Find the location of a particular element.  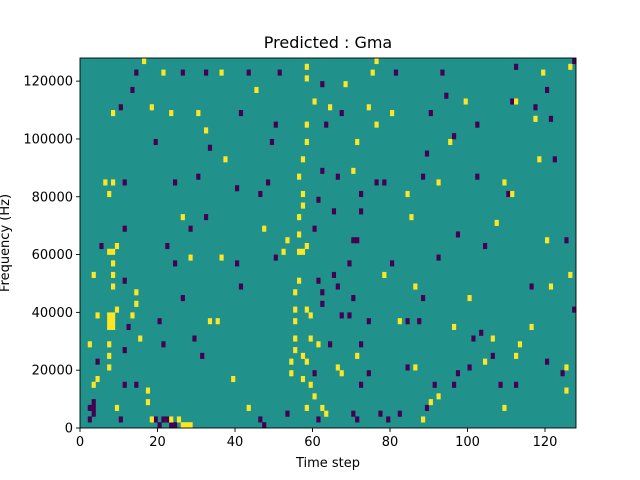

x-tick-label: 80 is located at coordinates (390, 442).